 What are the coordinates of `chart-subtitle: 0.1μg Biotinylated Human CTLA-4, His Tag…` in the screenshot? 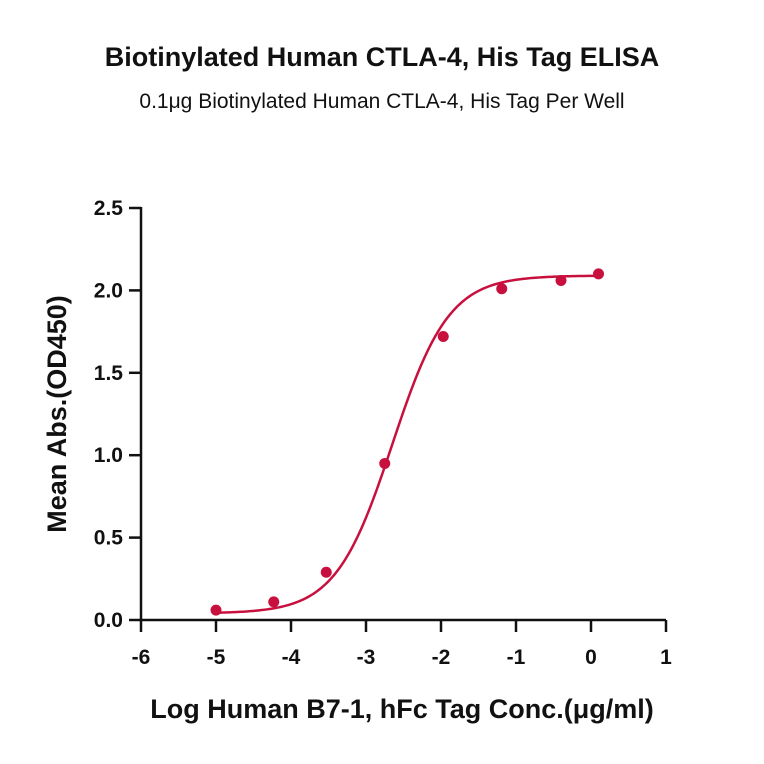 It's located at (382, 101).